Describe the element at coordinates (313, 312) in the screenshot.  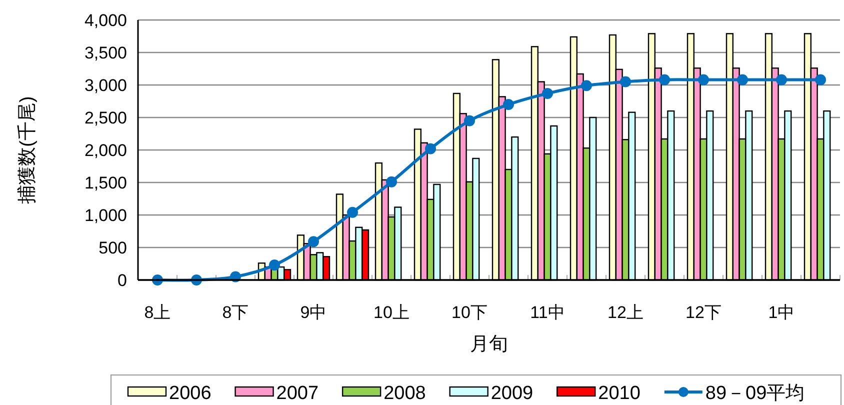
I see `x-tick-label: 9中` at that location.